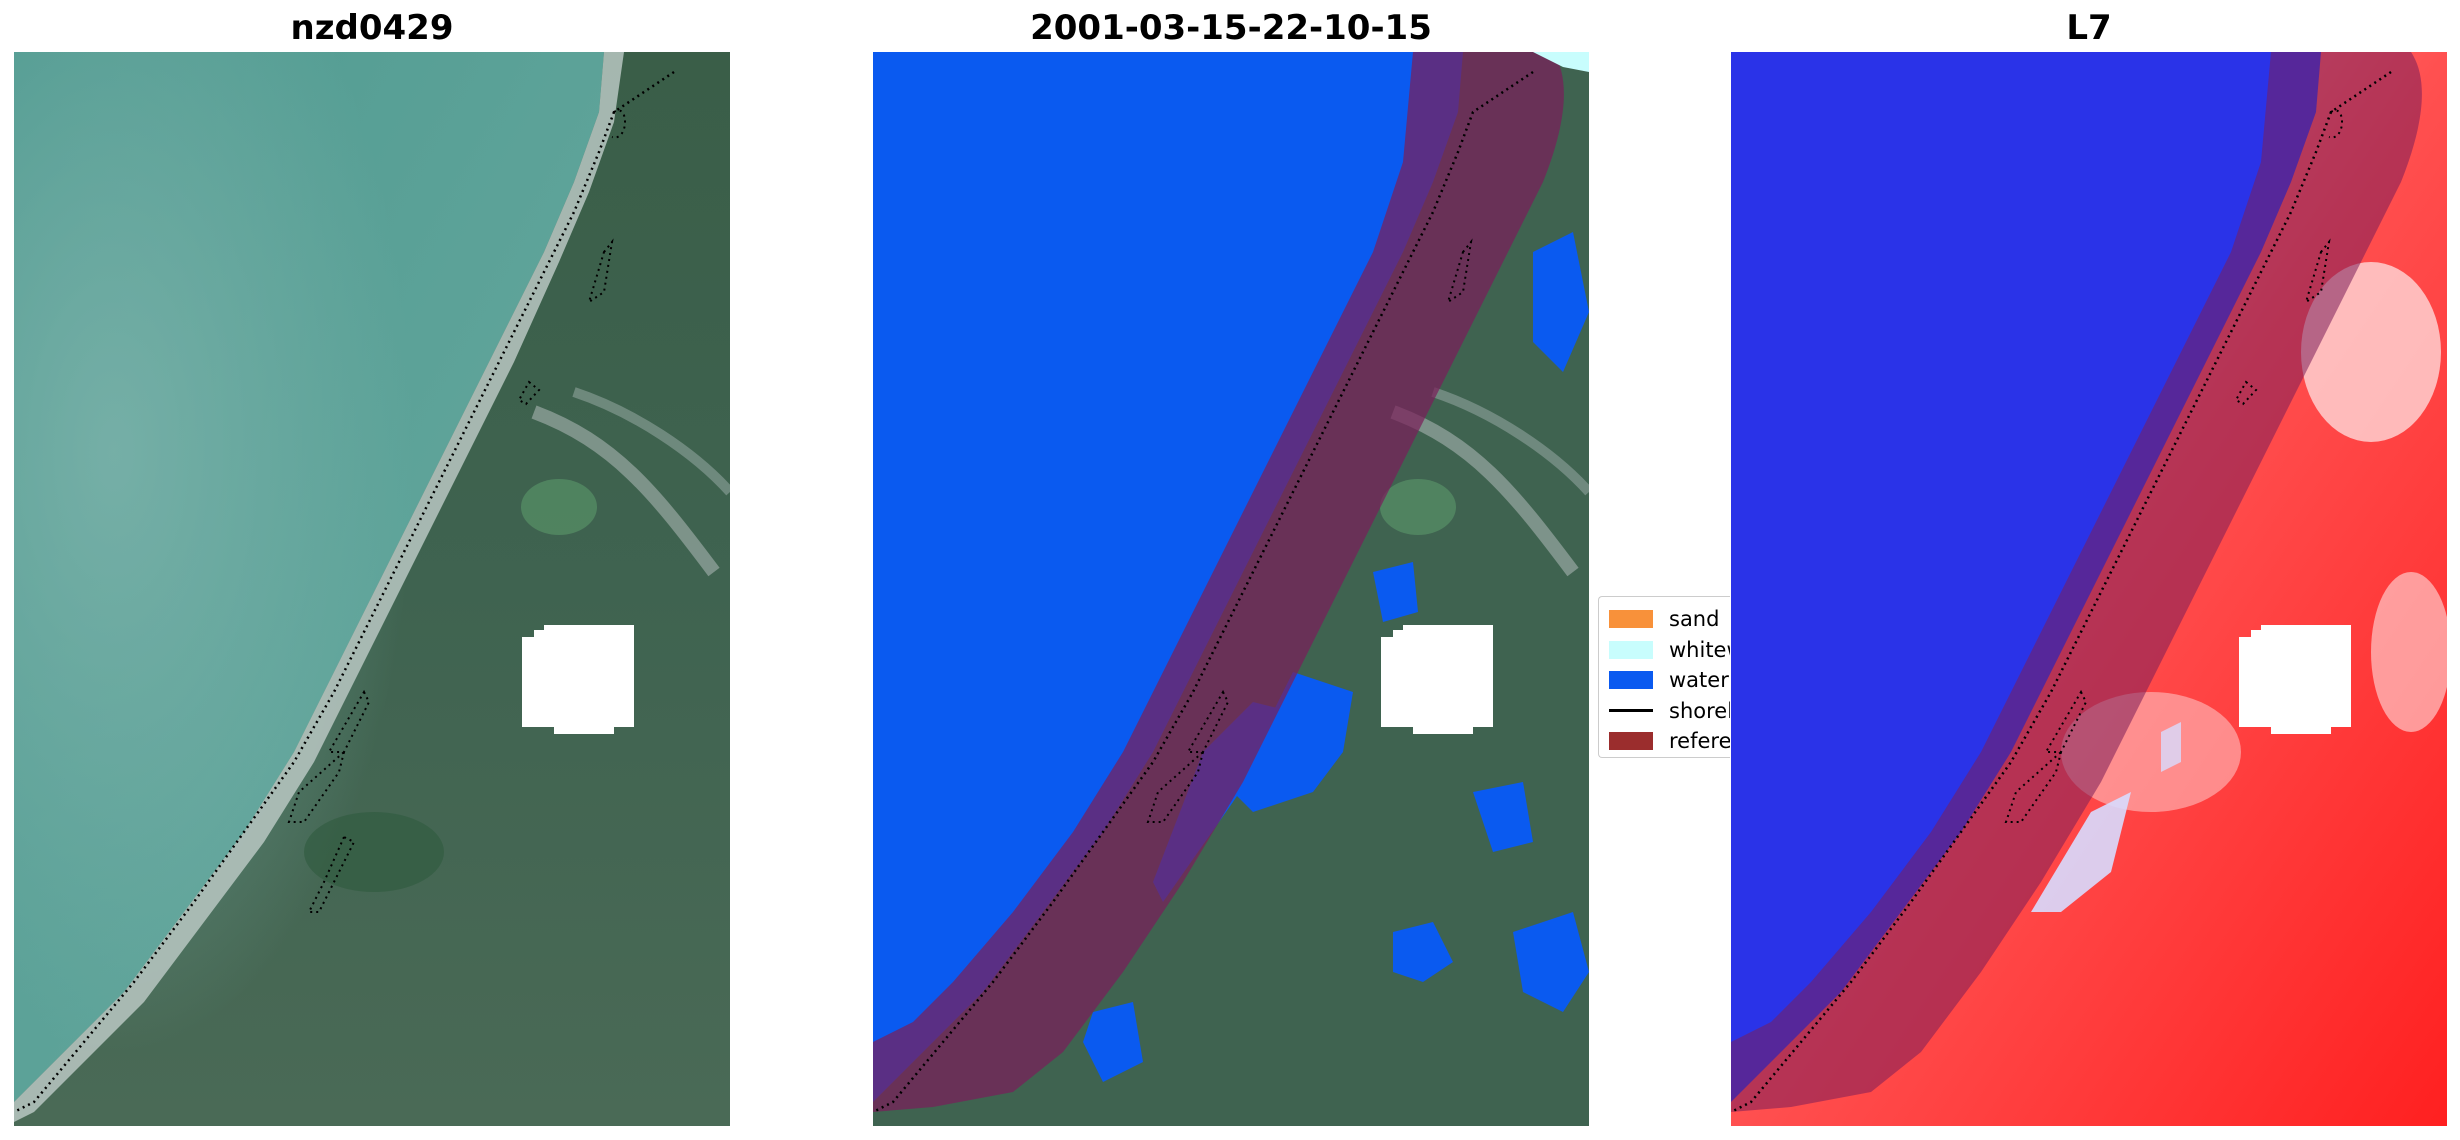  I want to click on lagoon-index, so click(2081, 852).